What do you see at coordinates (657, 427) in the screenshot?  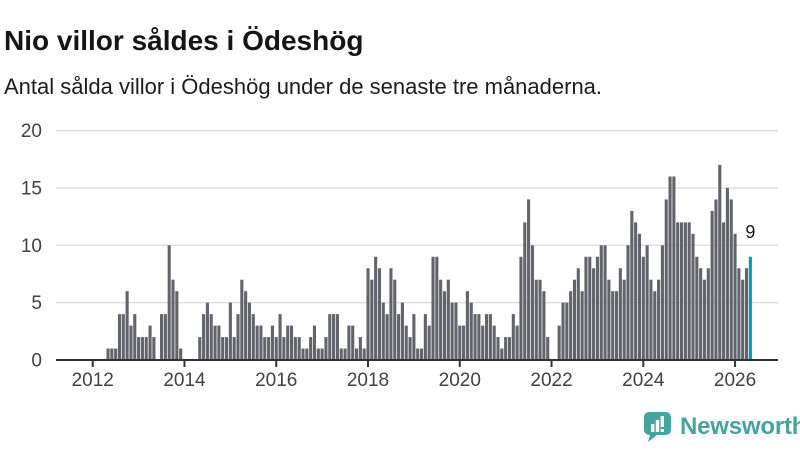 I see `newsworthy-logo-icon` at bounding box center [657, 427].